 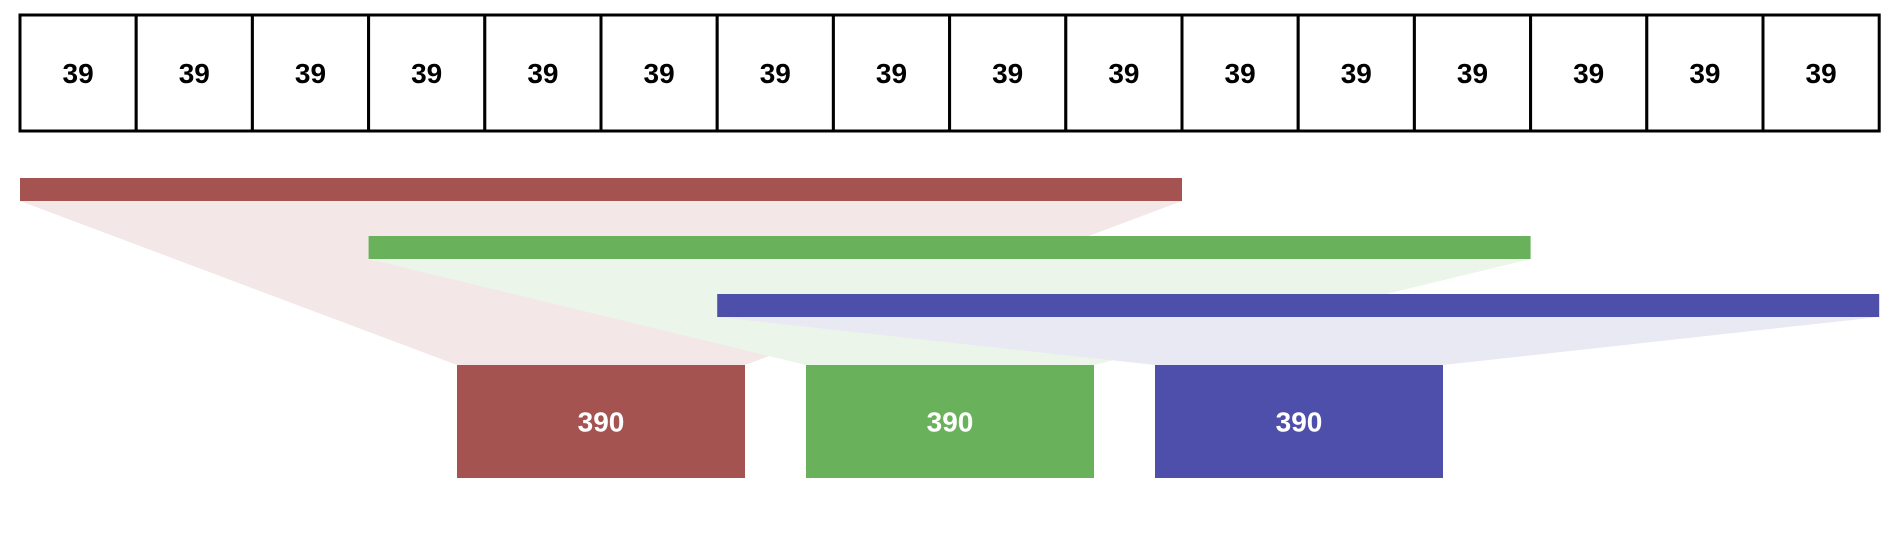 I want to click on output-boxes: 390 390 390, so click(x=950, y=421).